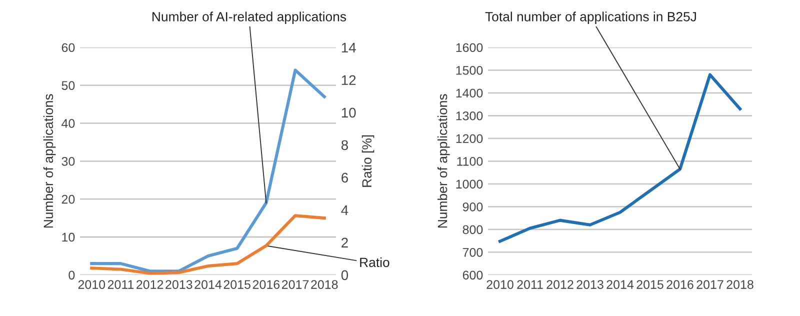  I want to click on y-tick-label: 900, so click(472, 207).